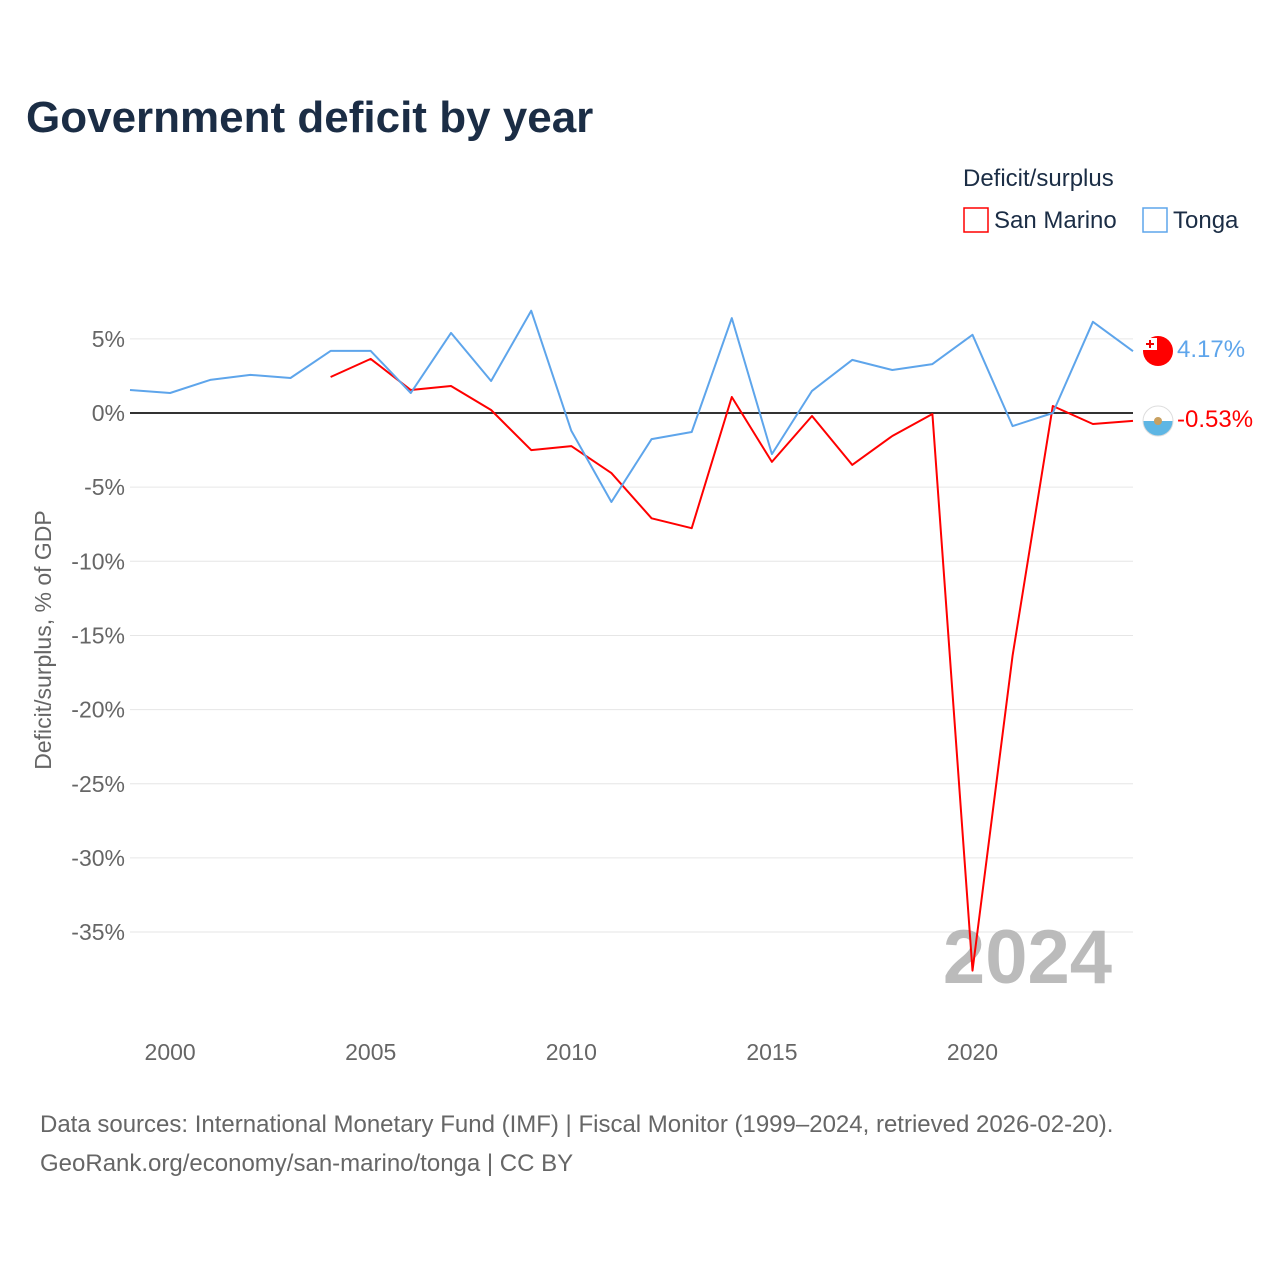 Image resolution: width=1280 pixels, height=1280 pixels. I want to click on y-tick-label: -15%, so click(98, 635).